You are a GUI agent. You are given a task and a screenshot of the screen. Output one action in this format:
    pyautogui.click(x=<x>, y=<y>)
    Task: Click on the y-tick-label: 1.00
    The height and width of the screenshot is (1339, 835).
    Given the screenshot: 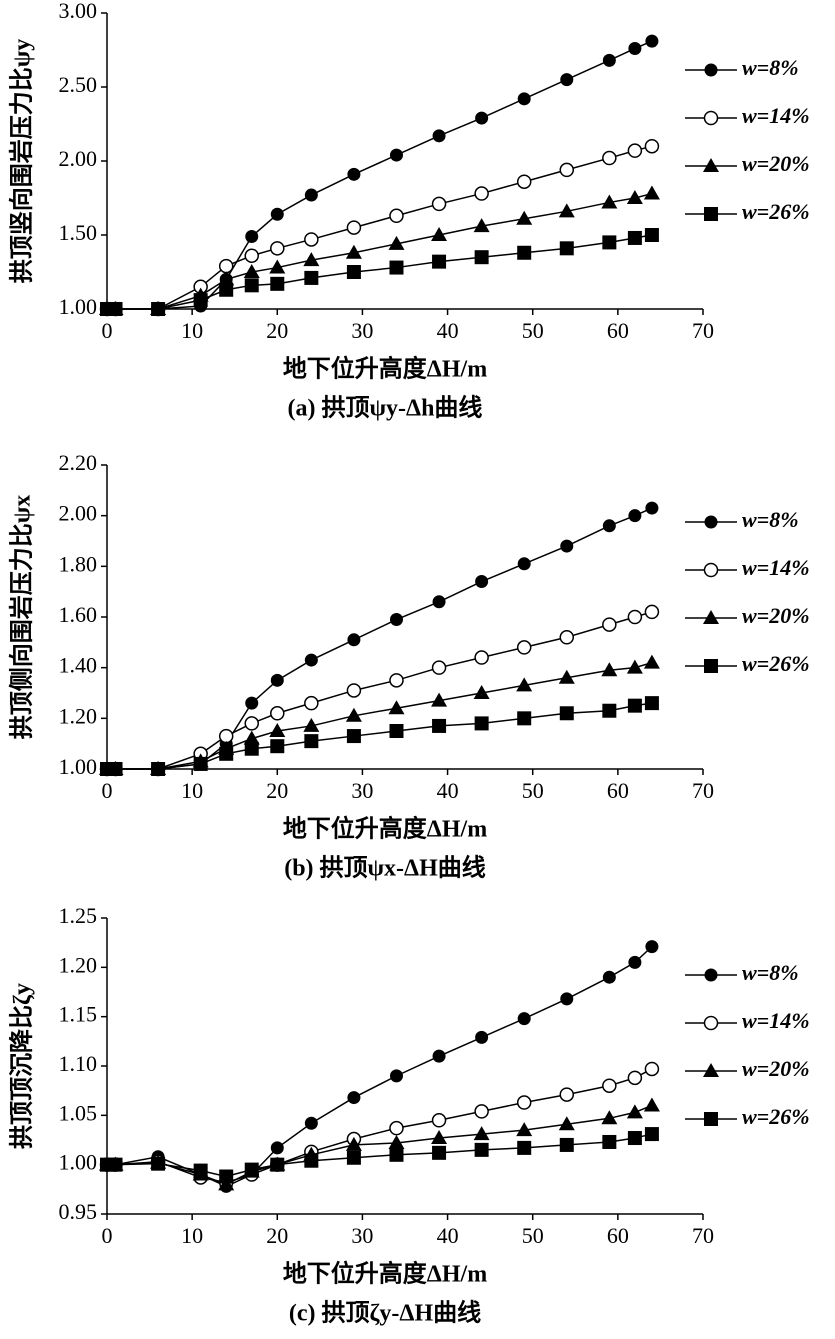 What is the action you would take?
    pyautogui.click(x=78, y=766)
    